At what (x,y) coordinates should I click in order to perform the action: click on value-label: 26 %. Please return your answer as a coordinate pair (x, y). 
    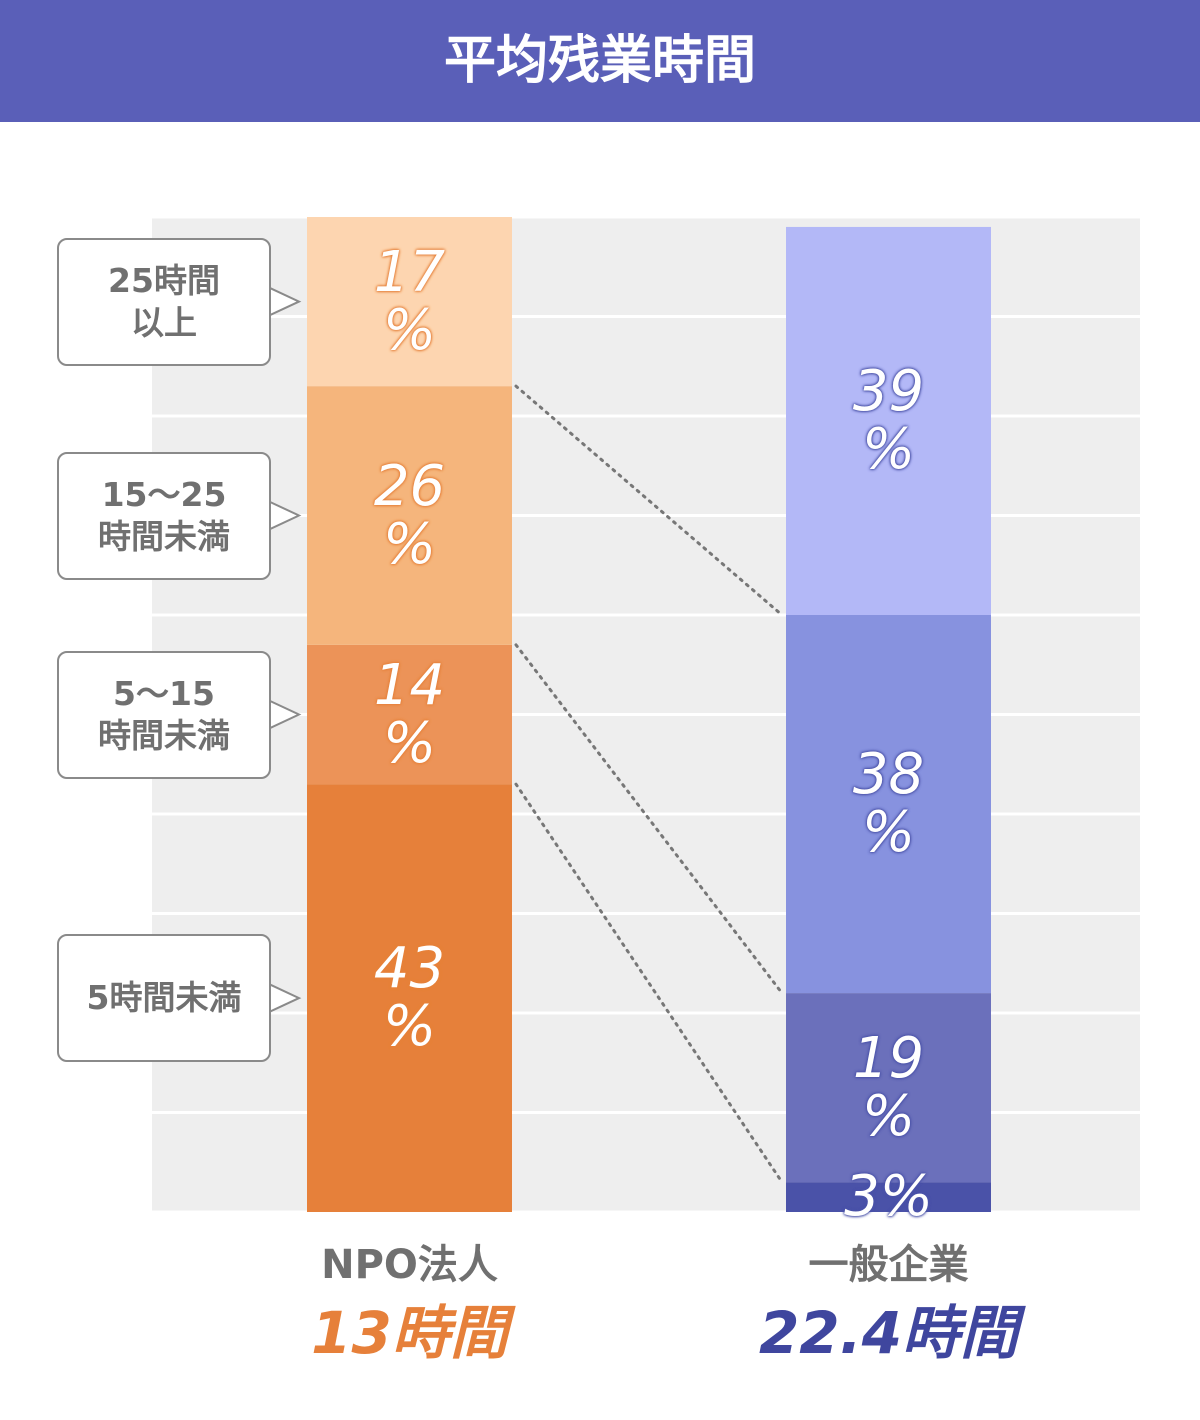
    Looking at the image, I should click on (409, 515).